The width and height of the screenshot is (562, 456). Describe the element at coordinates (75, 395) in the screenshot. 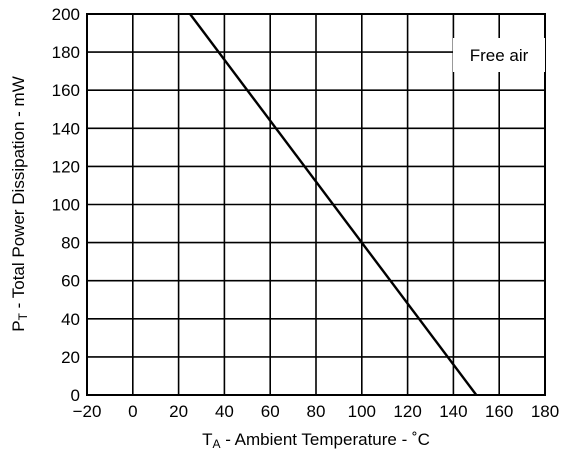

I see `y-tick-label: 0` at that location.